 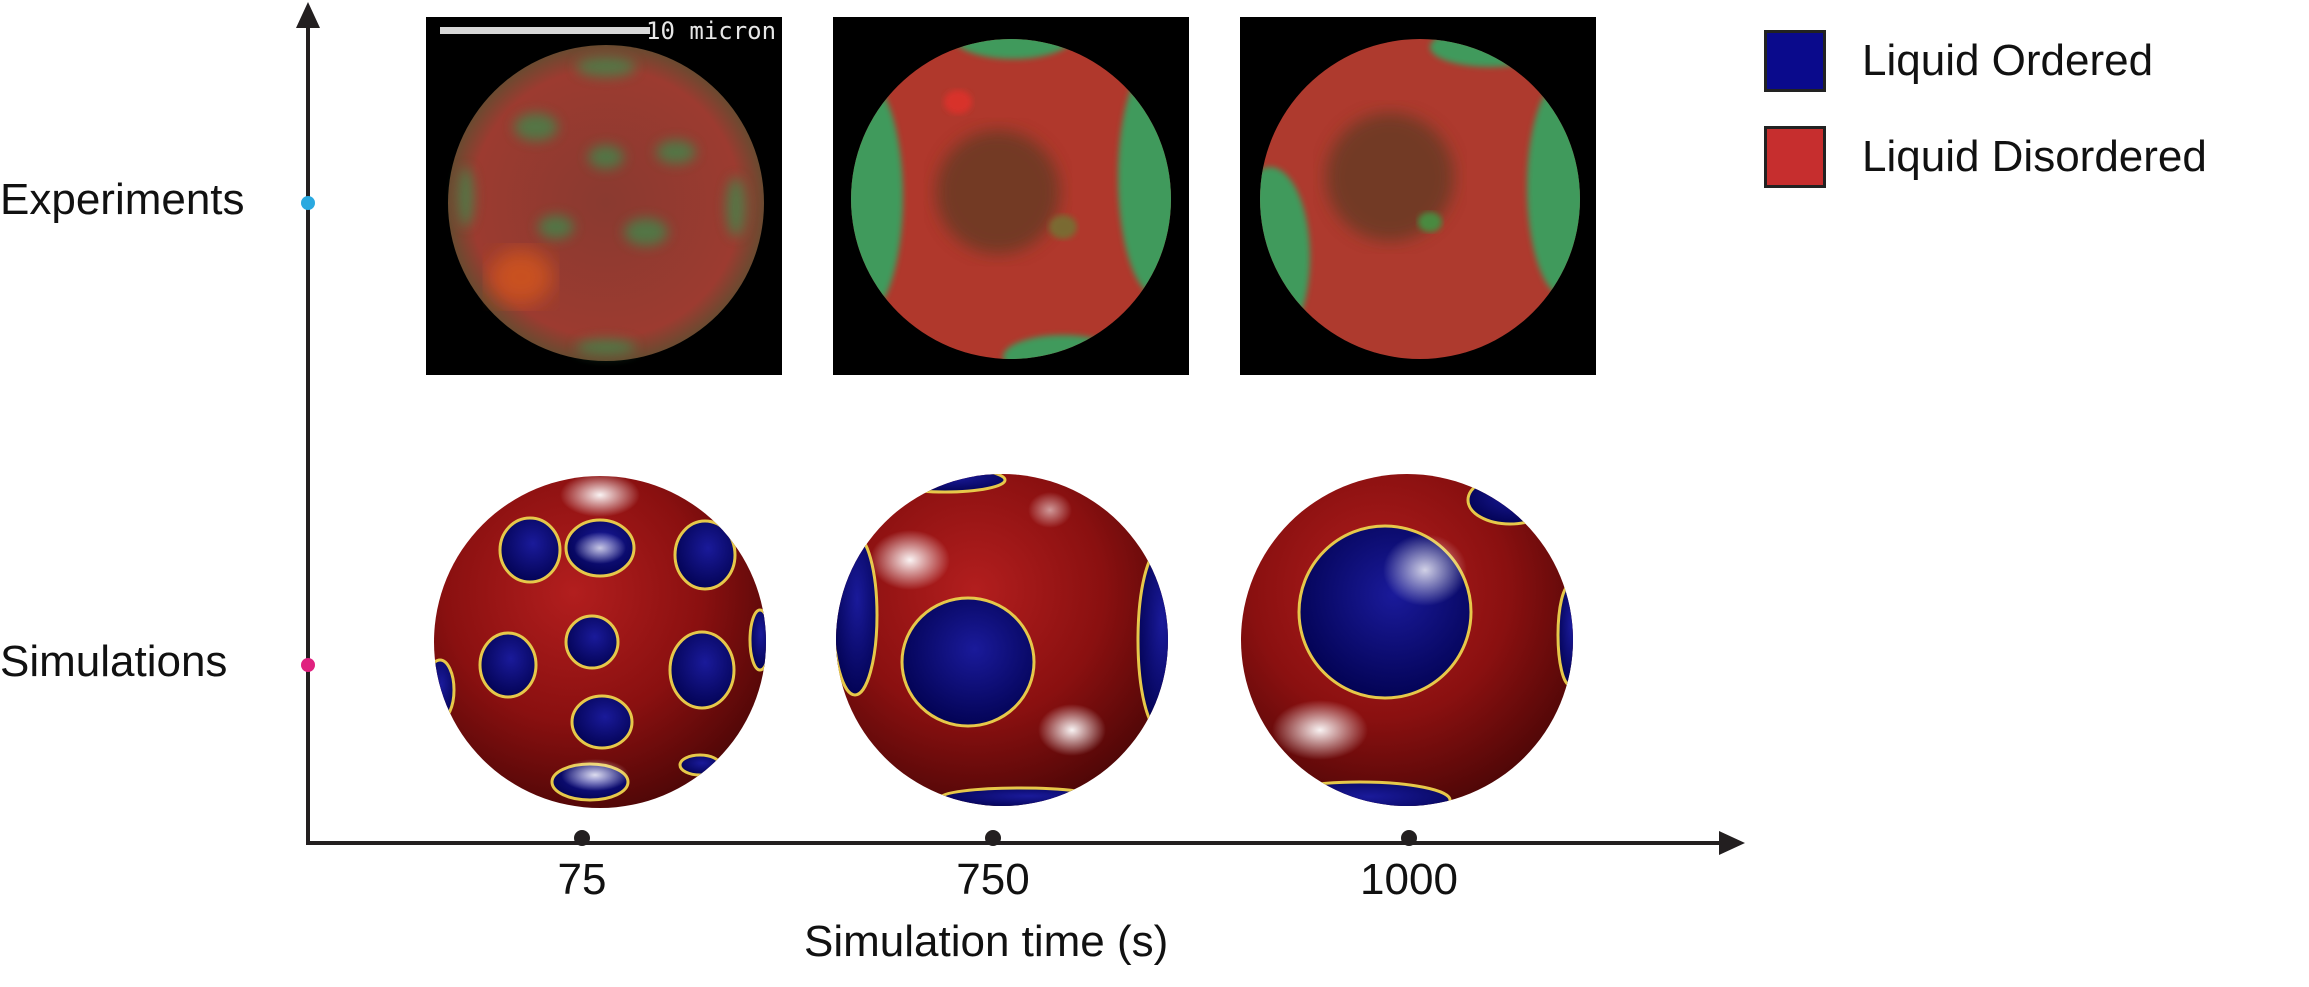 I want to click on experiments-row-marker, so click(x=308, y=203).